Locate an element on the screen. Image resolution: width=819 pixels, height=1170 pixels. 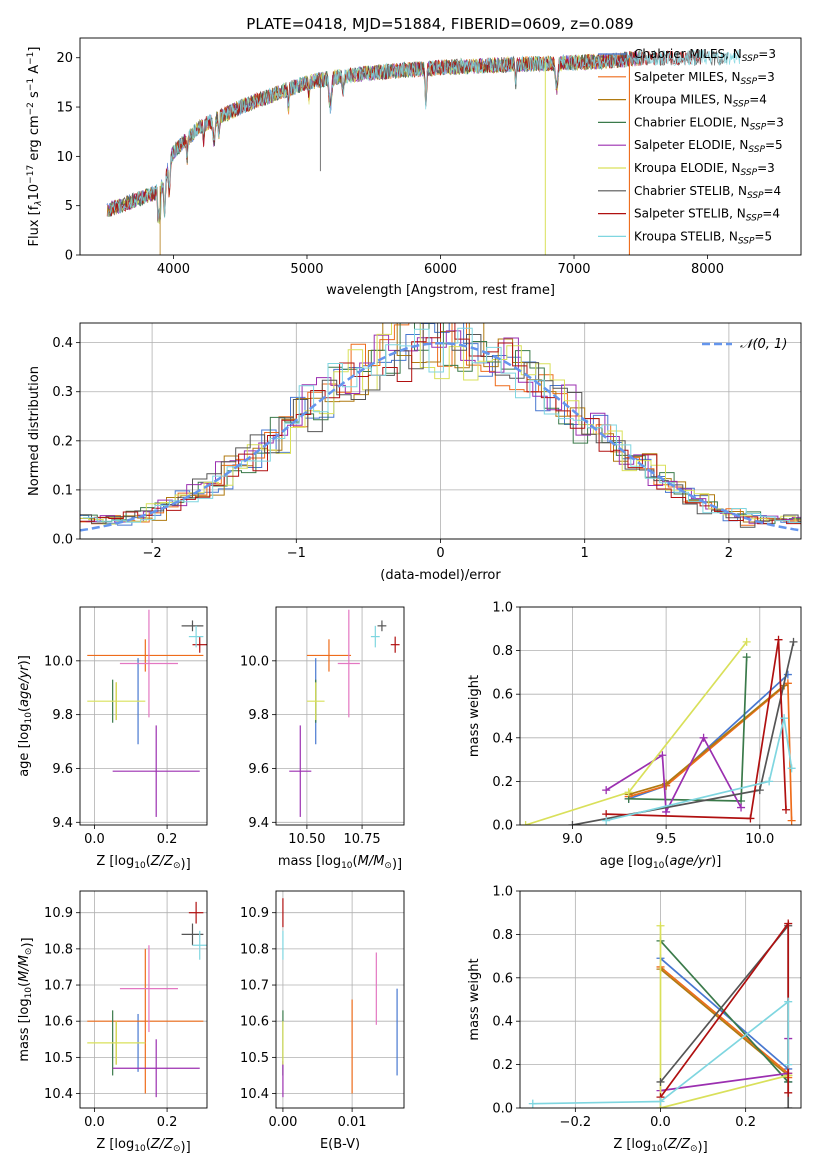
spectrum-xtick-label: 6000 is located at coordinates (440, 269).